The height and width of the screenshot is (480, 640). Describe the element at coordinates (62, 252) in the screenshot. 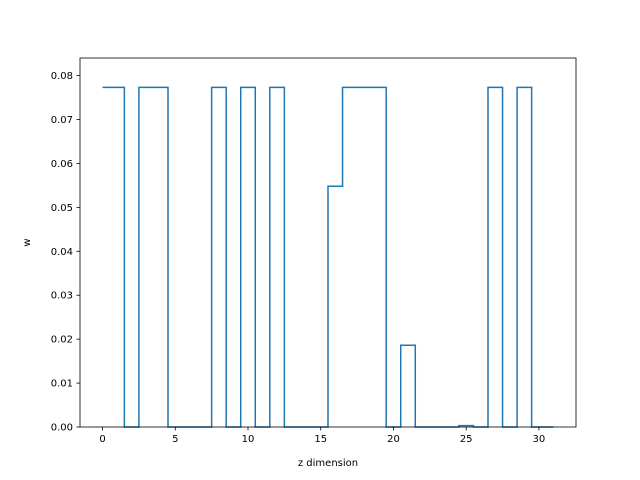

I see `y-tick-label: 0.04` at that location.